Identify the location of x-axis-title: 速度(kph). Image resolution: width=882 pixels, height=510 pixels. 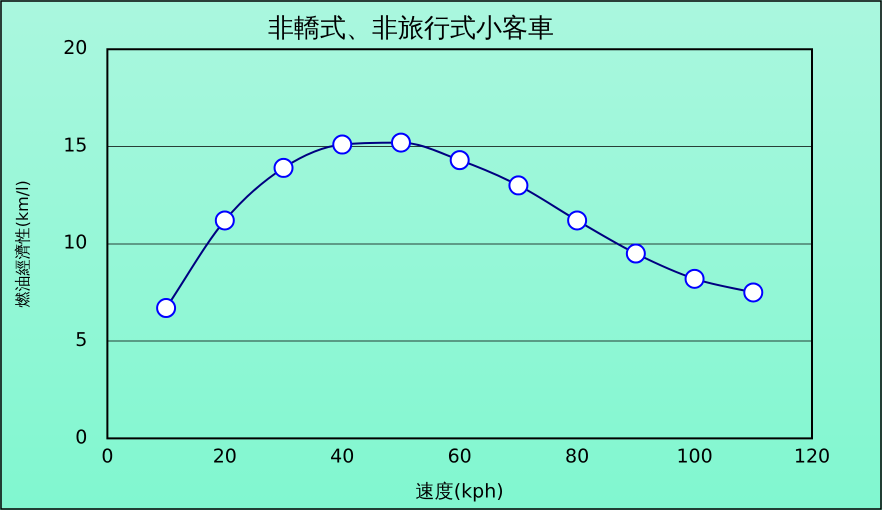
(460, 491).